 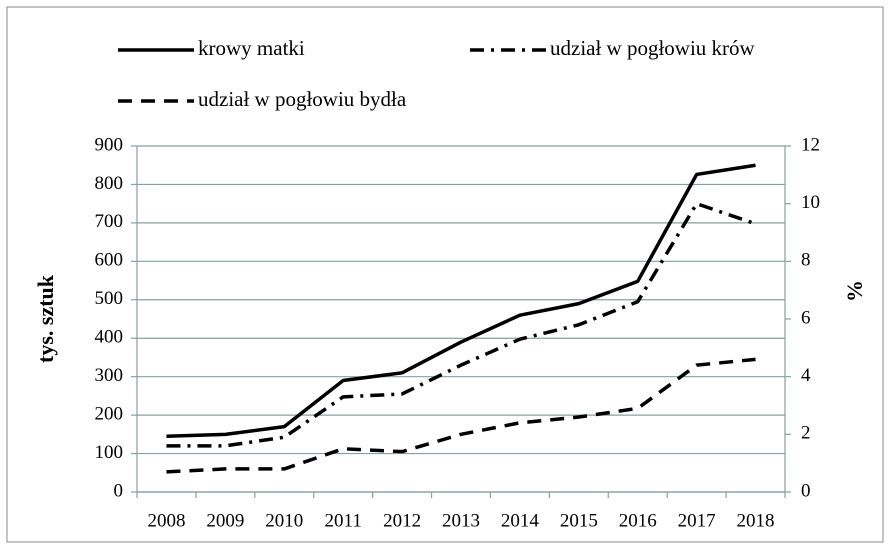 I want to click on y2-tick-label: 2, so click(x=806, y=433).